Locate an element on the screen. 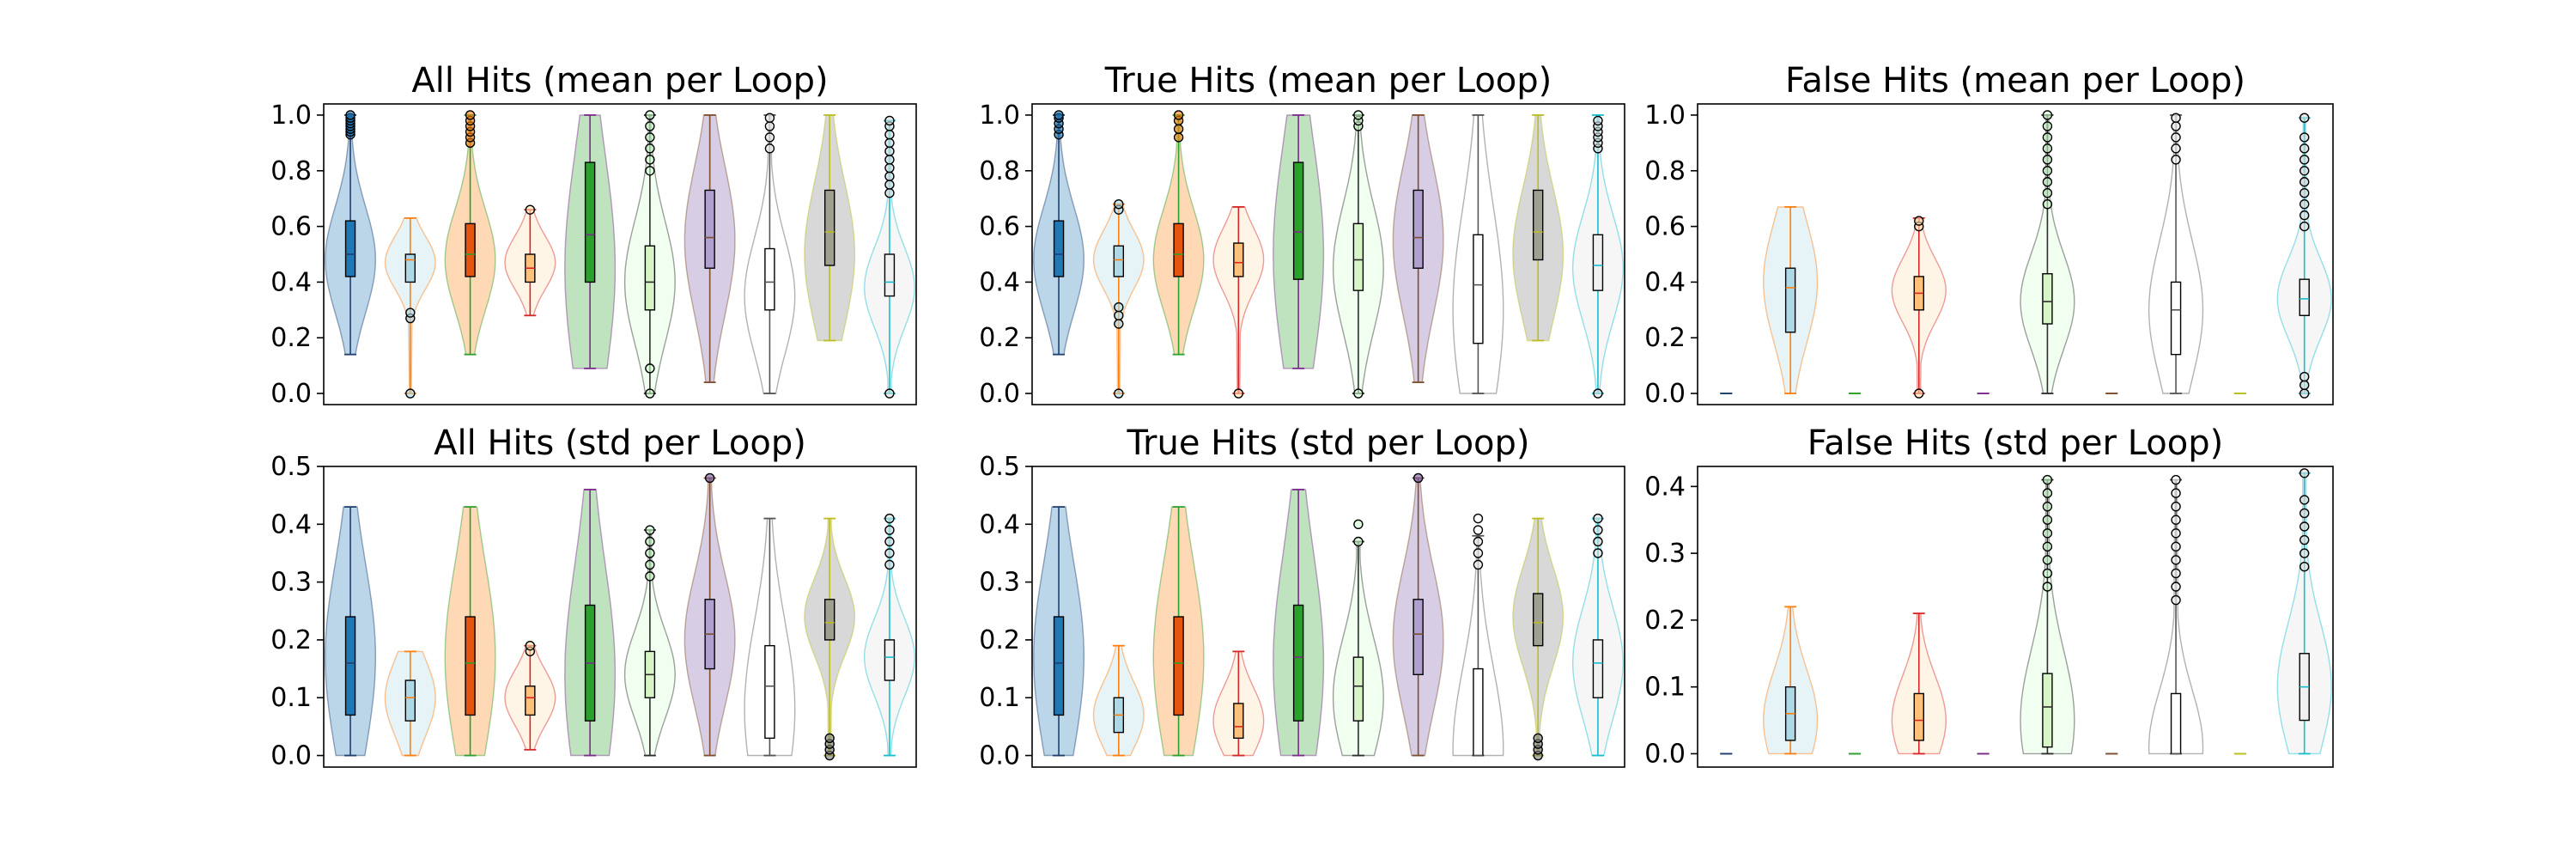 The height and width of the screenshot is (859, 2576). chart-title: False Hits (mean per Loop) is located at coordinates (2015, 81).